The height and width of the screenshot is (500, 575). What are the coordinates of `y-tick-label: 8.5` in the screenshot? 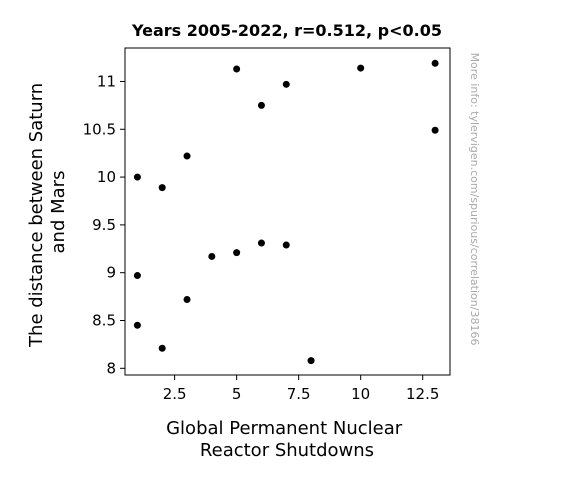 It's located at (104, 321).